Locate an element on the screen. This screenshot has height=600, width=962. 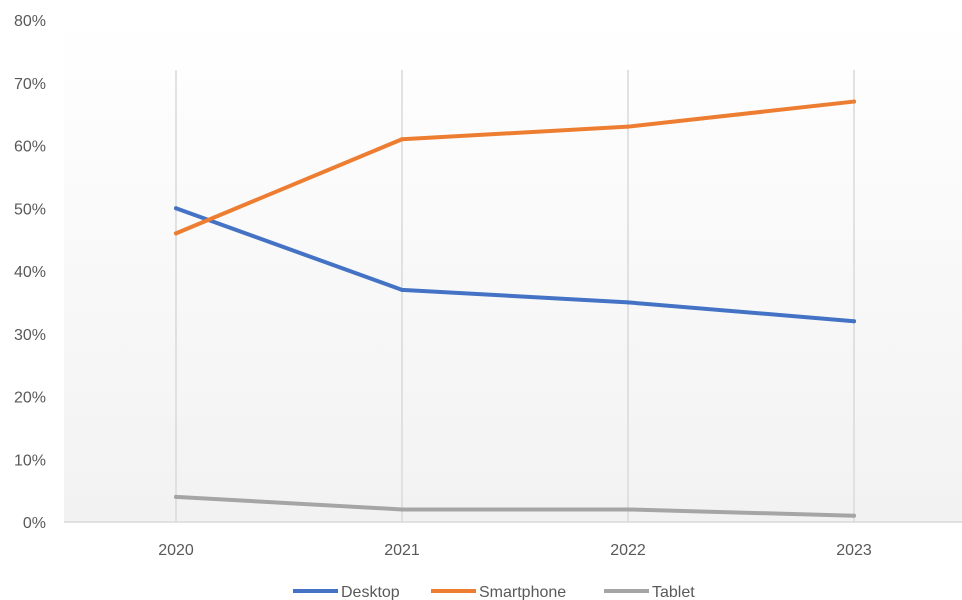
y-tick-label: 20% is located at coordinates (30, 398).